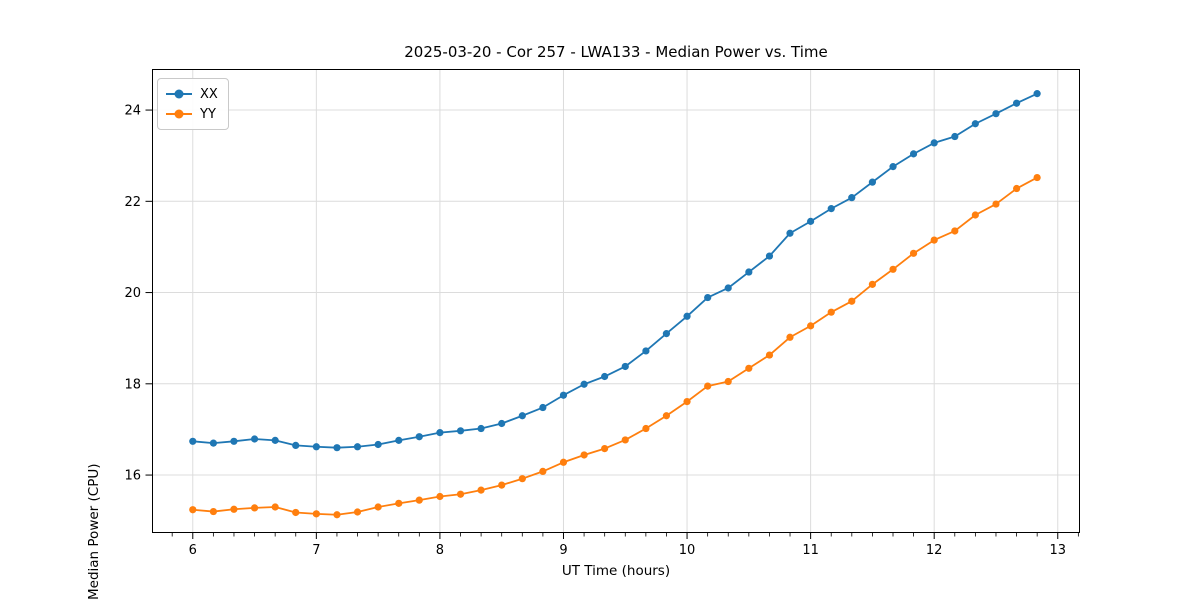  Describe the element at coordinates (179, 94) in the screenshot. I see `series-xx-line-marker-icon` at that location.